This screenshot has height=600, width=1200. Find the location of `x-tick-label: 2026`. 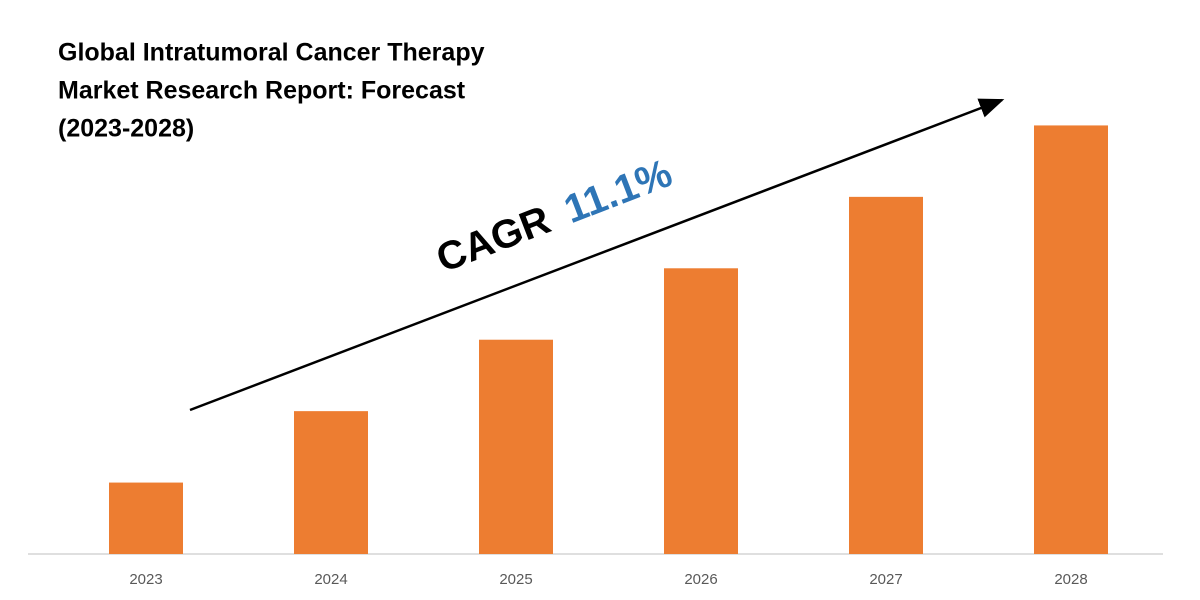

x-tick-label: 2026 is located at coordinates (700, 579).